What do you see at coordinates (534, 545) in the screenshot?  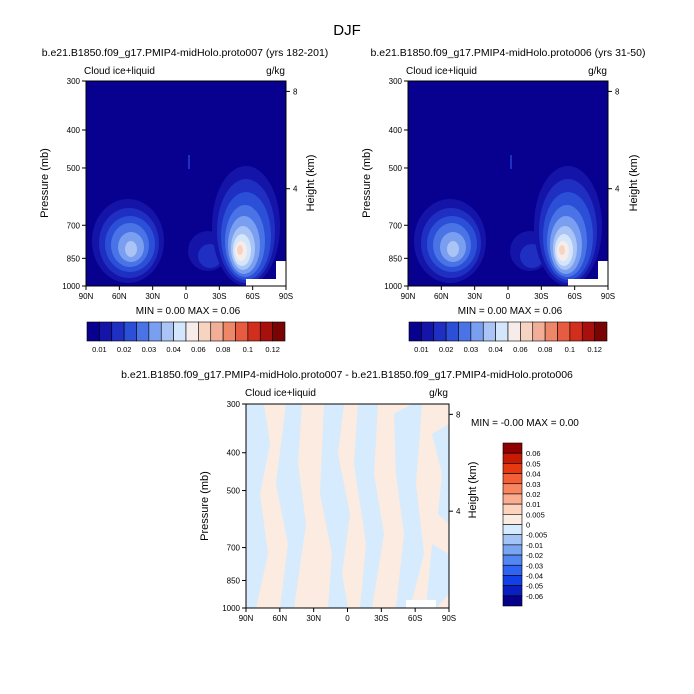 I see `colorbar-label: -0.01` at bounding box center [534, 545].